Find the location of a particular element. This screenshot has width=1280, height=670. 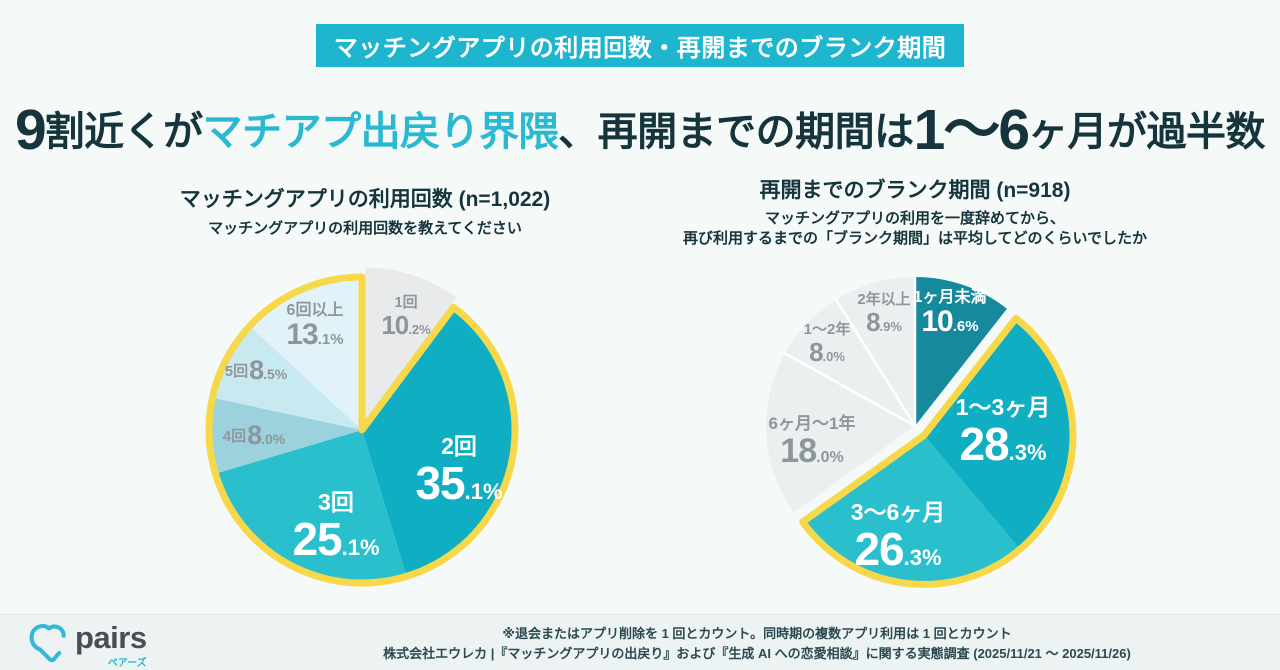

right-chart-question-line2: 再び利用するまでの「ブランク期間」は平均してどのくらいでしたか is located at coordinates (915, 238).